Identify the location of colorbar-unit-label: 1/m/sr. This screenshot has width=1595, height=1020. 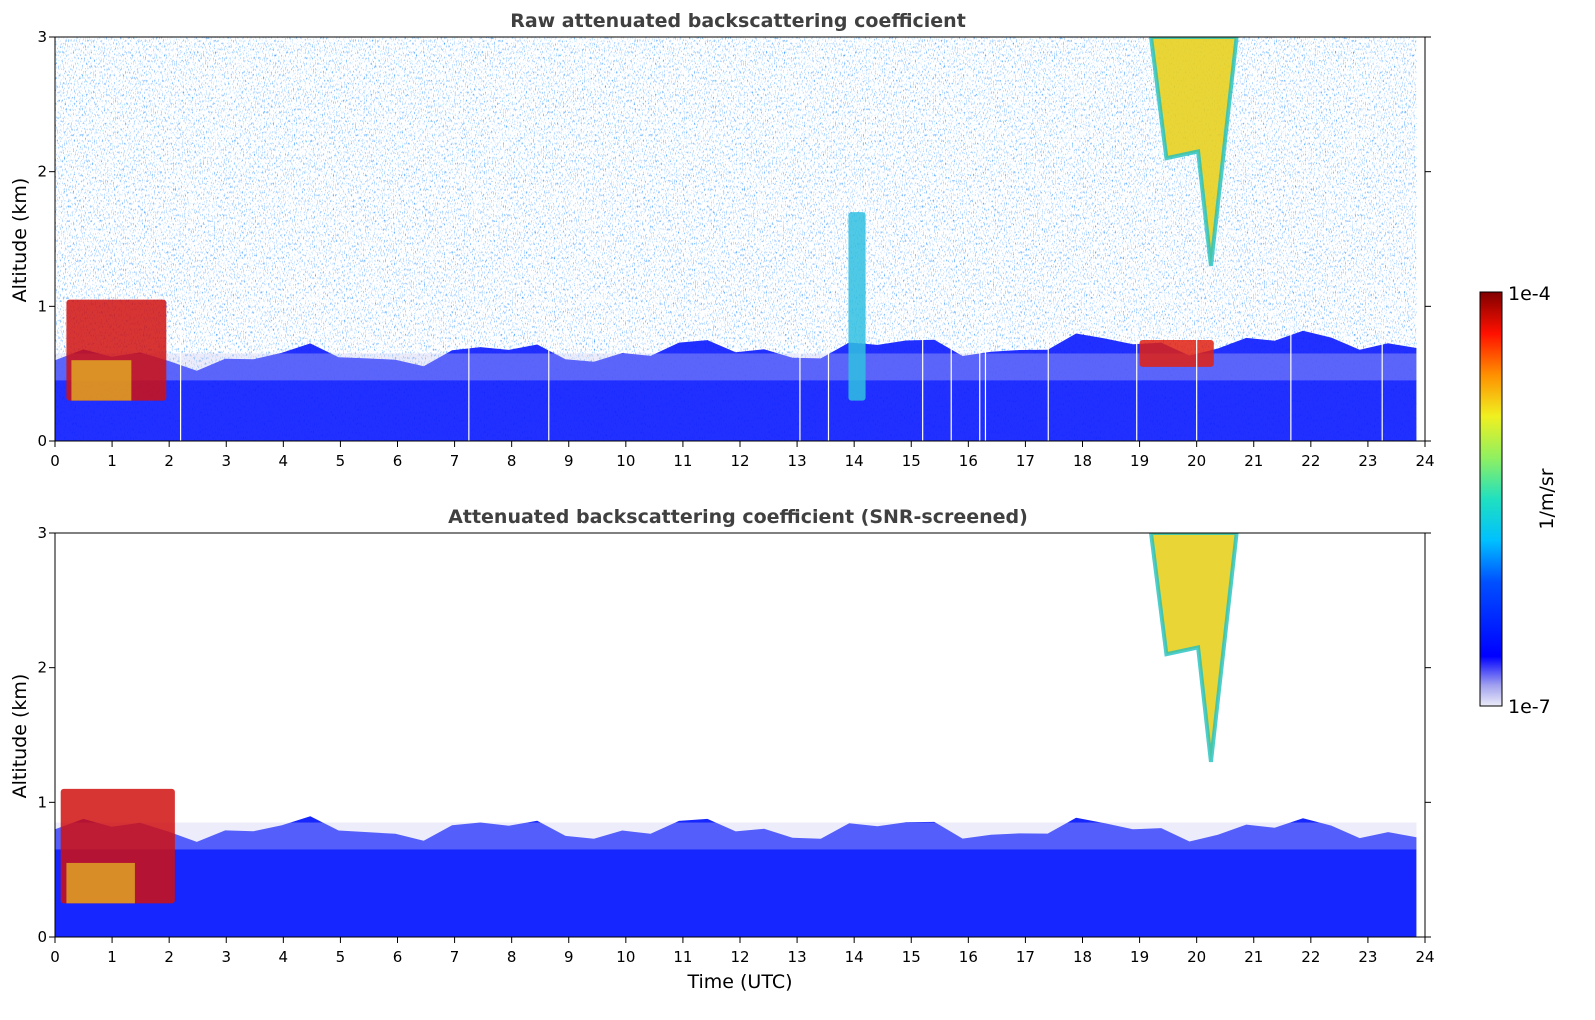
(1547, 498).